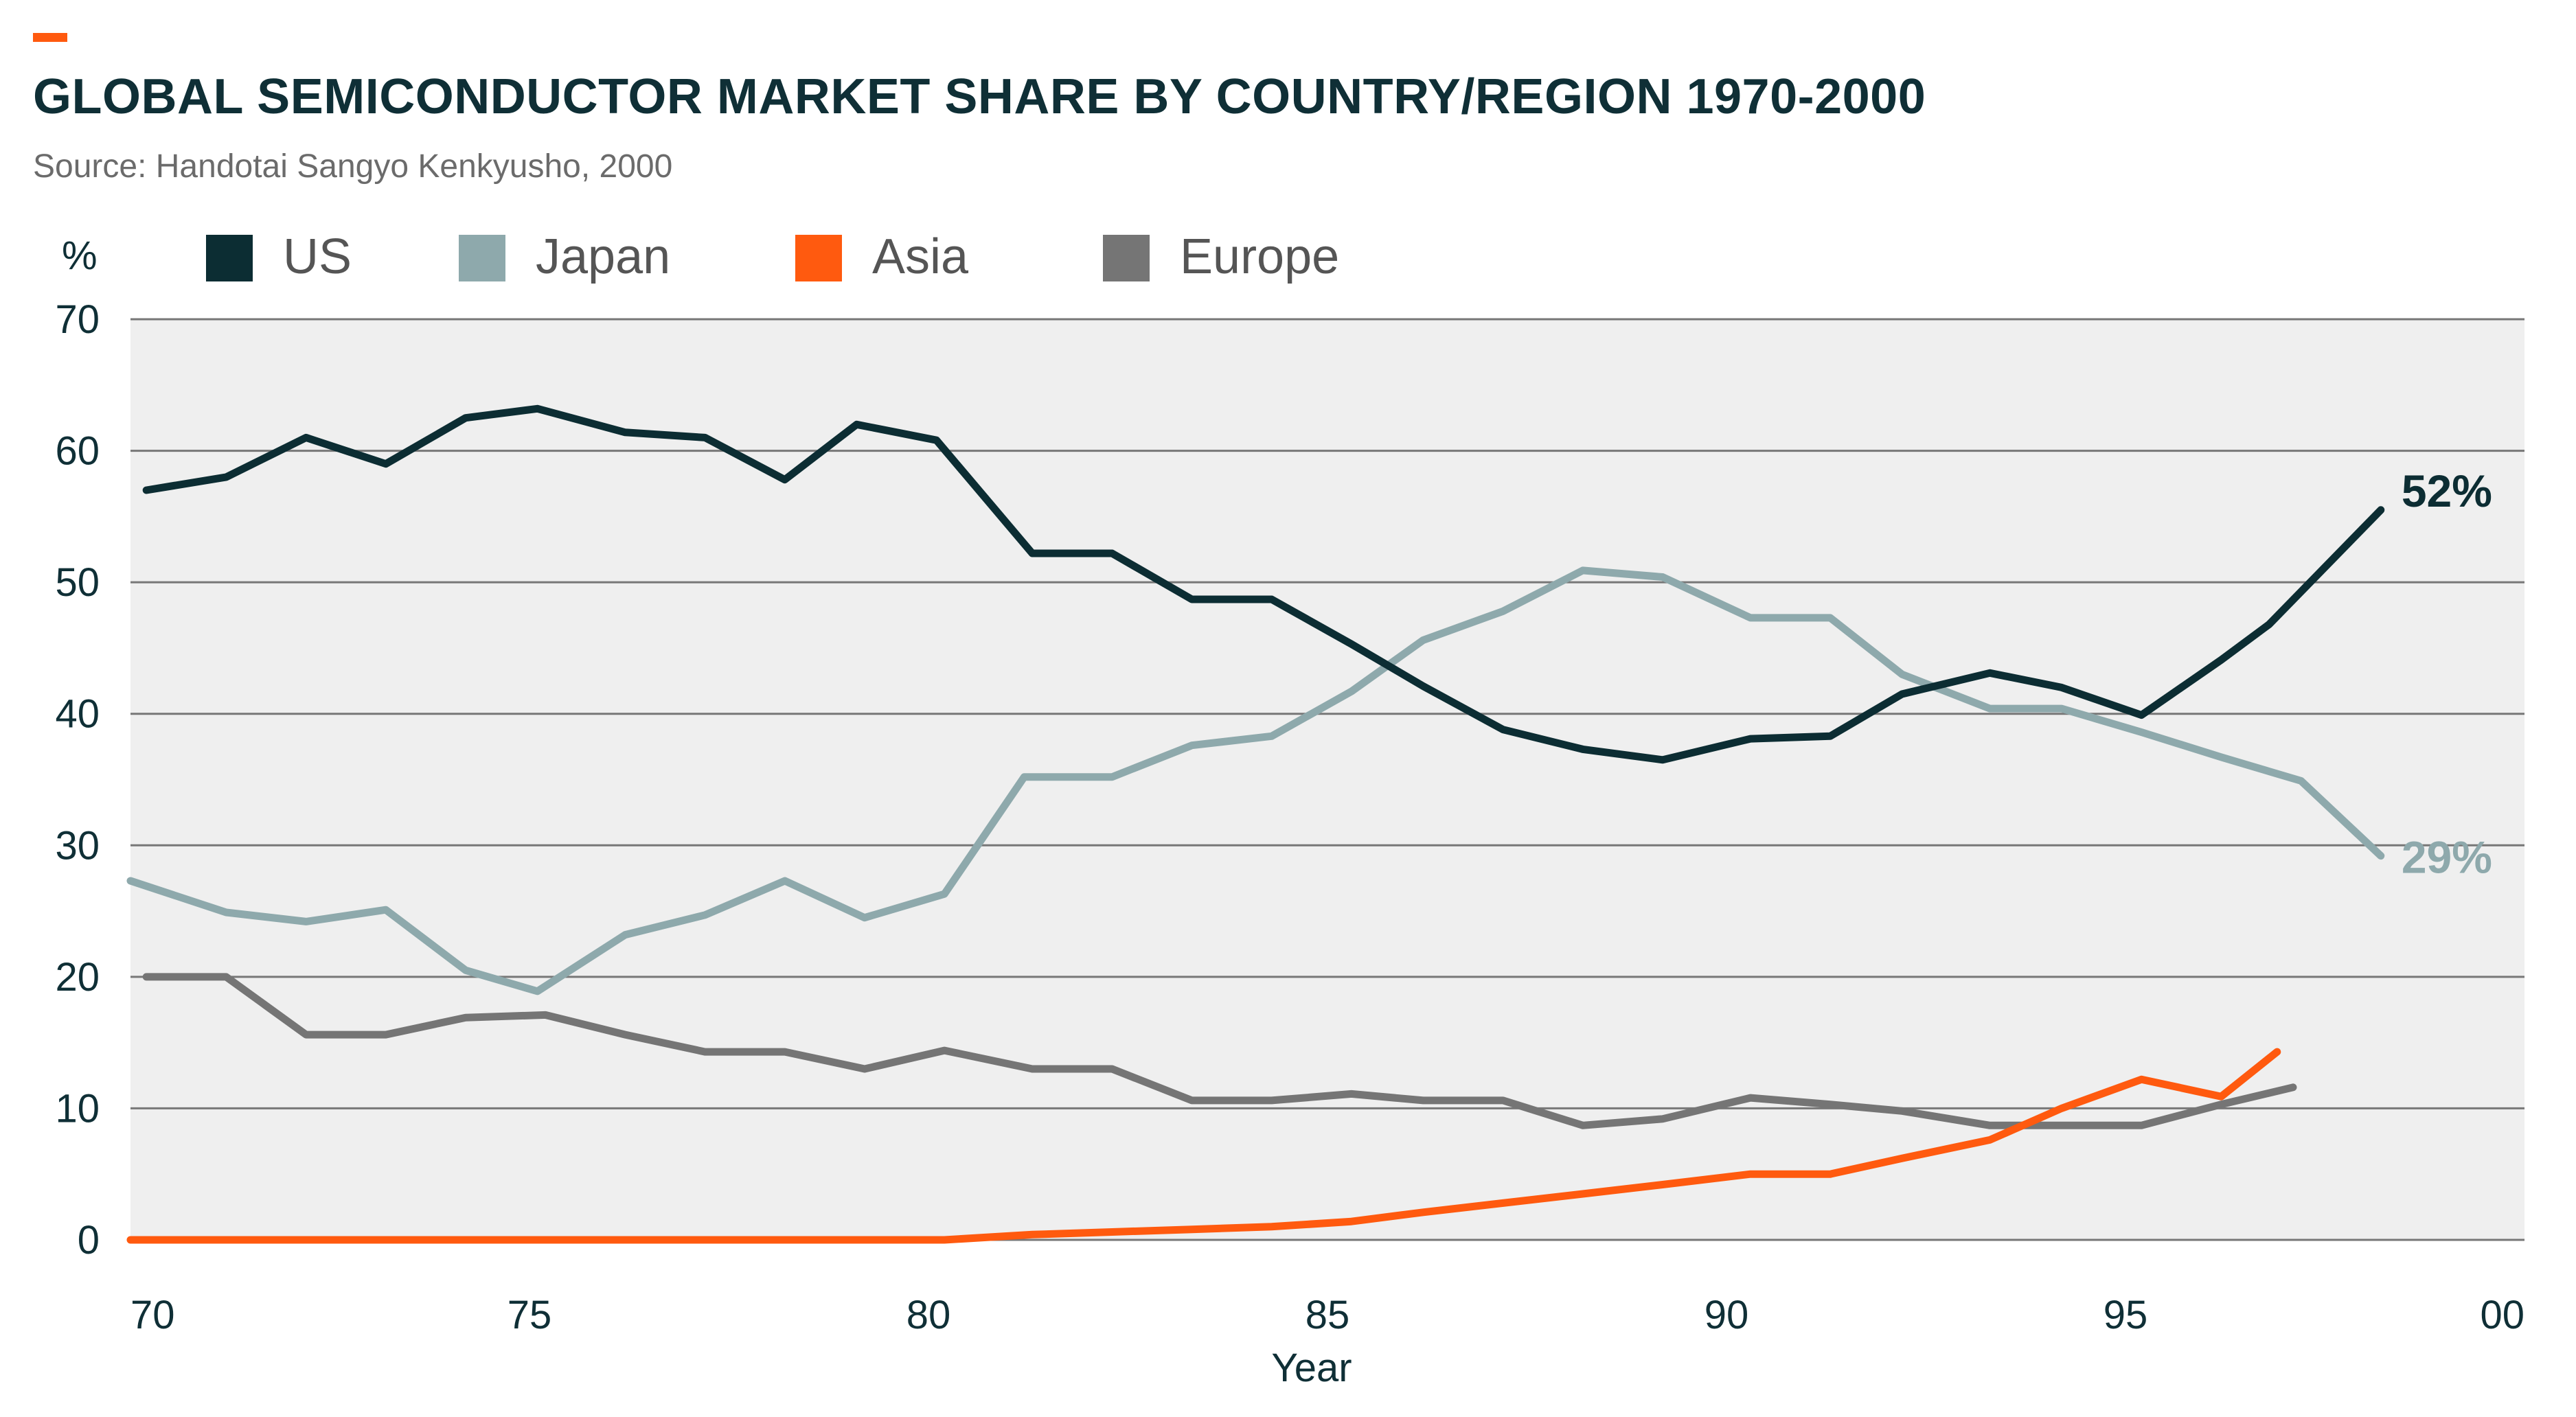 Image resolution: width=2576 pixels, height=1417 pixels. I want to click on legend-swatch-asia, so click(818, 258).